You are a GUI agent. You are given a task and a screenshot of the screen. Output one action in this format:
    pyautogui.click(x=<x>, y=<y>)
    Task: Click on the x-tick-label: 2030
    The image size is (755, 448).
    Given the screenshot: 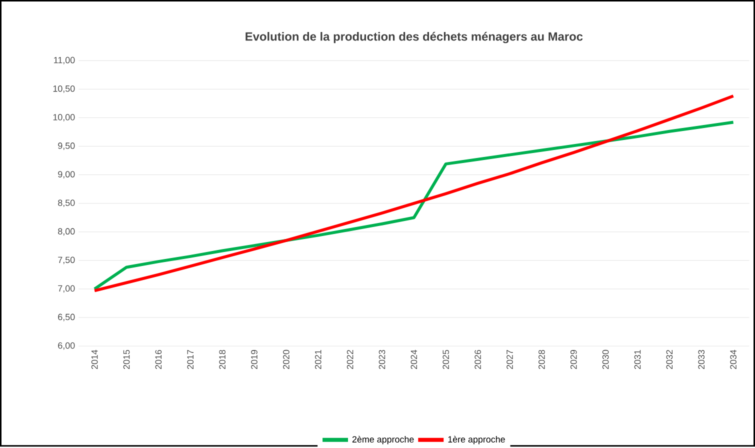 What is the action you would take?
    pyautogui.click(x=605, y=360)
    